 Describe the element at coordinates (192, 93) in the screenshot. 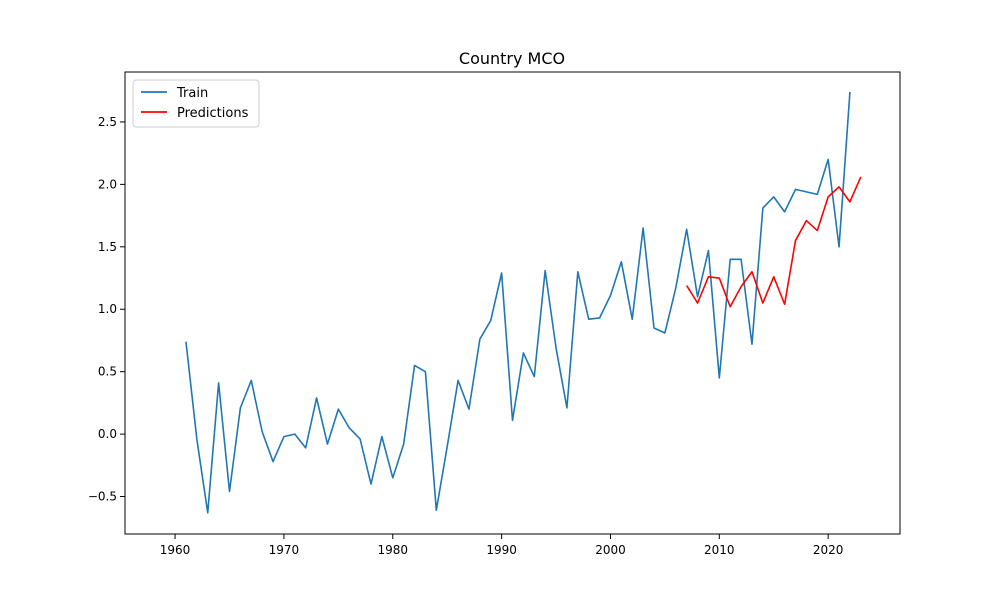

I see `legend-label: Train` at that location.